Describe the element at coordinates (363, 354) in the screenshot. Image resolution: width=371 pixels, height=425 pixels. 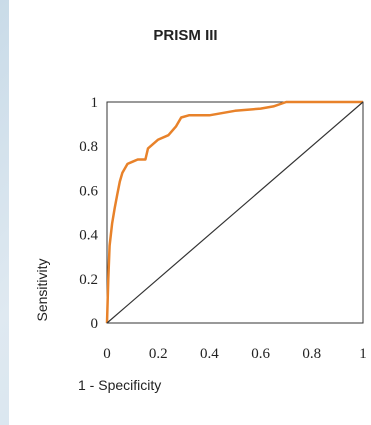
I see `x-tick-label: 1` at that location.